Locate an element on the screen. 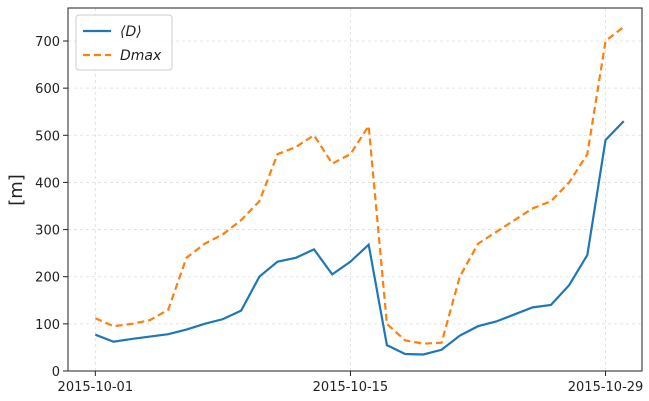 The height and width of the screenshot is (401, 649). y-axis-label: [m] is located at coordinates (16, 190).